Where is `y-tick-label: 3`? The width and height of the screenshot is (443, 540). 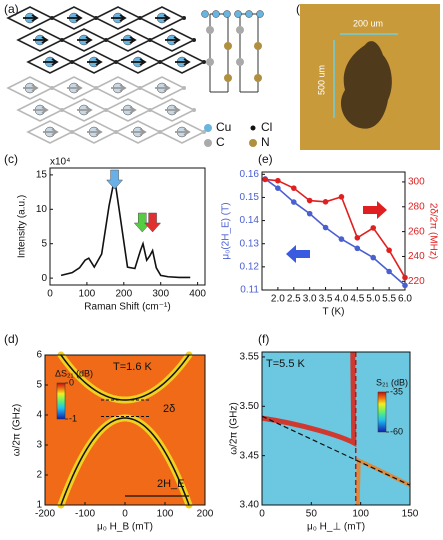 y-tick-label: 3 is located at coordinates (39, 445).